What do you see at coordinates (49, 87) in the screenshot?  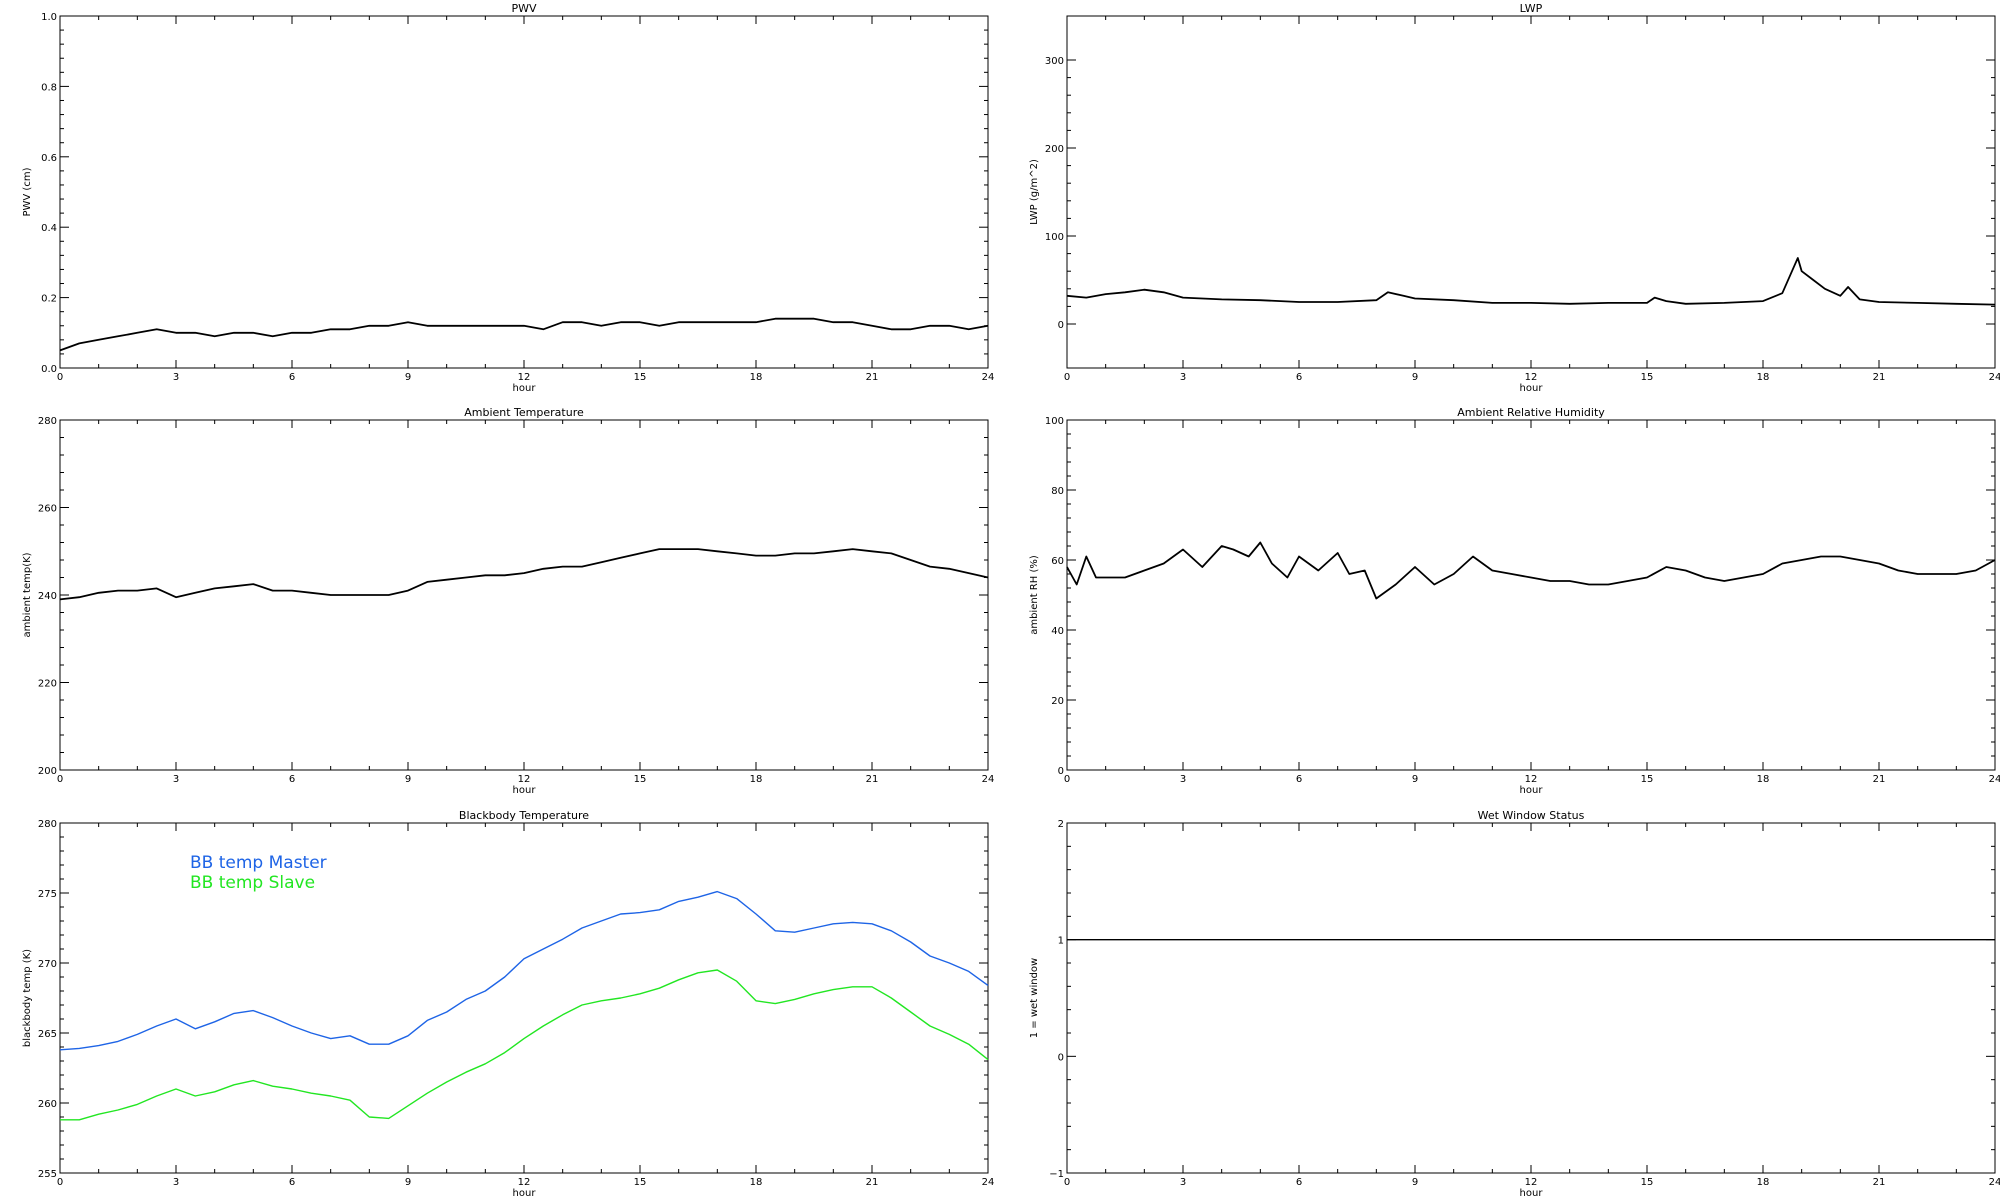 I see `pwv-y-tick-label: 0.8` at bounding box center [49, 87].